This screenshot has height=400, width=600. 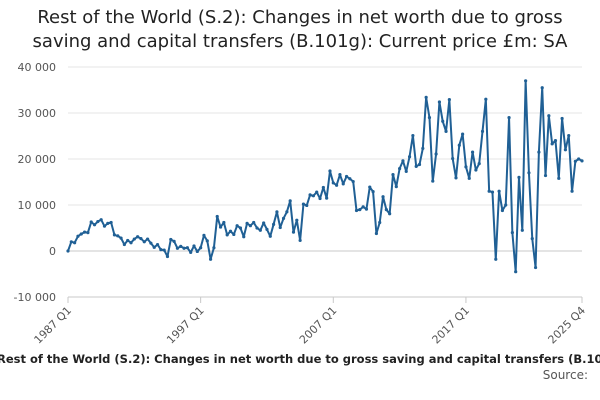 What do you see at coordinates (37, 205) in the screenshot?
I see `y-tick-label: 10 000` at bounding box center [37, 205].